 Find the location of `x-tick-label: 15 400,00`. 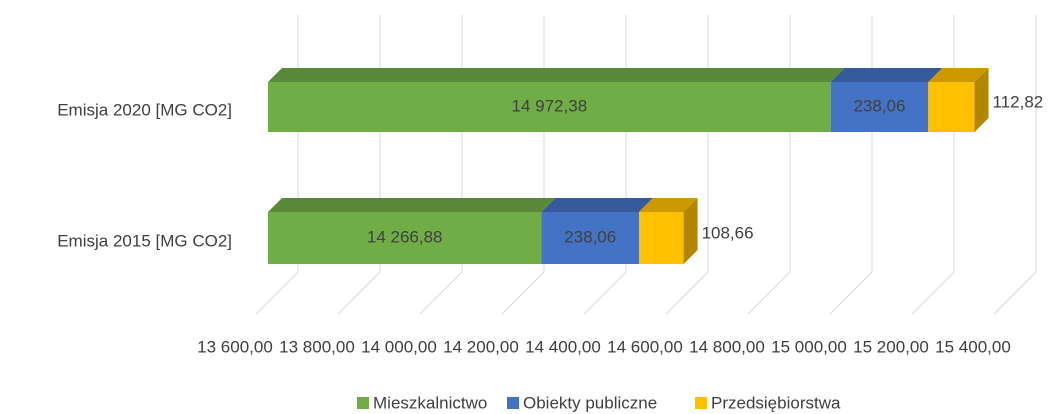

x-tick-label: 15 400,00 is located at coordinates (973, 346).